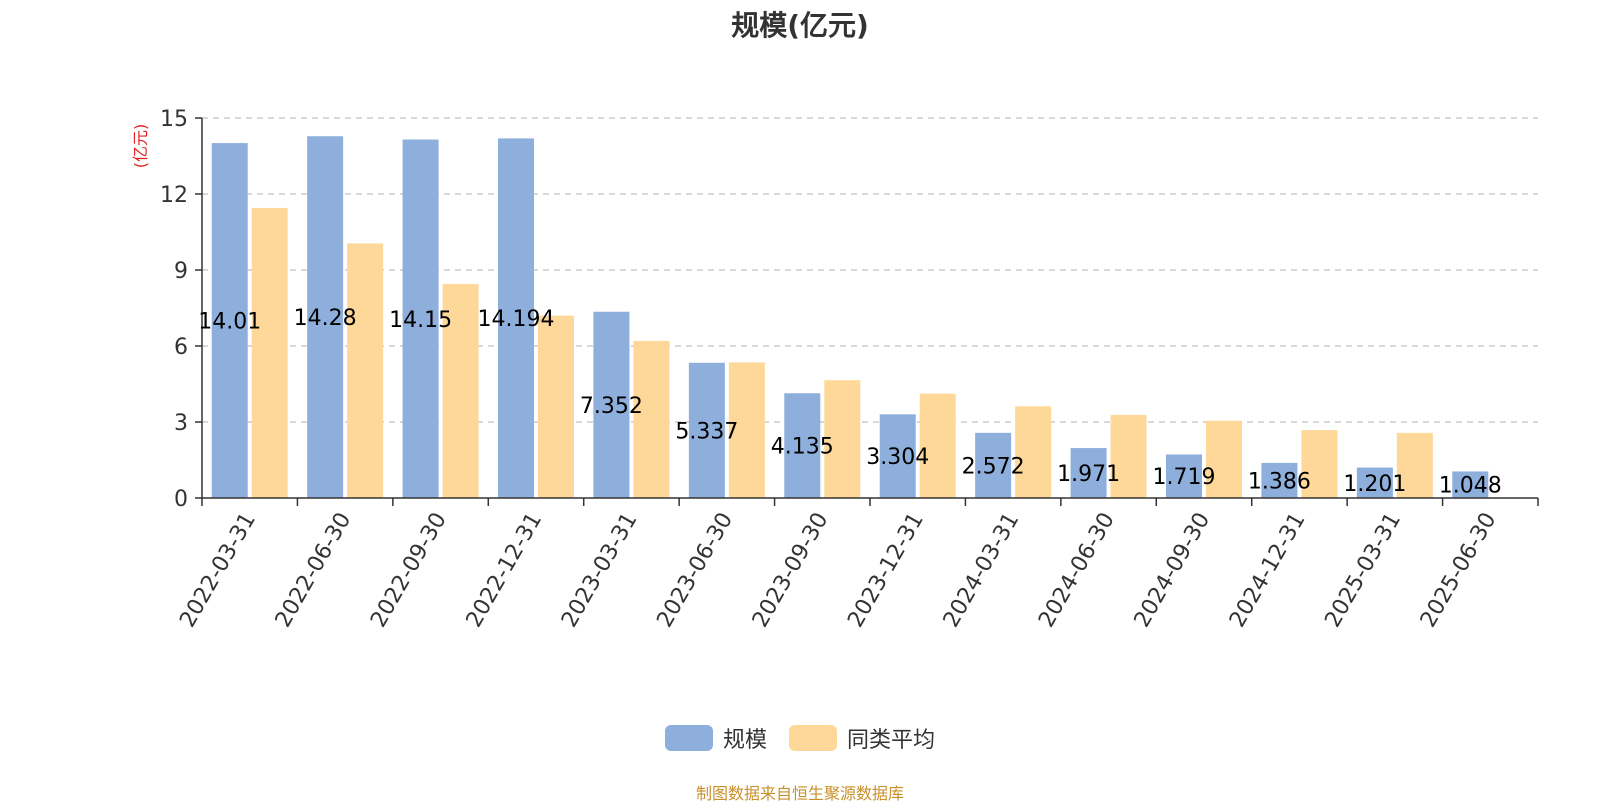 This screenshot has width=1600, height=804. Describe the element at coordinates (174, 119) in the screenshot. I see `y-tick-label: 15` at that location.